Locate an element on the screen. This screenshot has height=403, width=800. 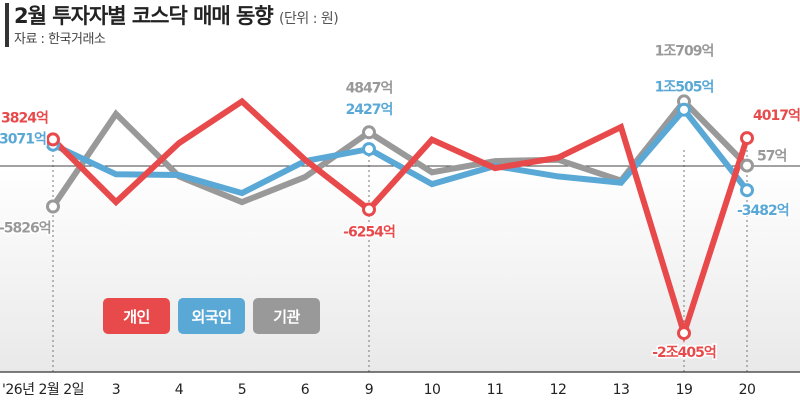
data-label-1-0: 3071억 is located at coordinates (23, 140).